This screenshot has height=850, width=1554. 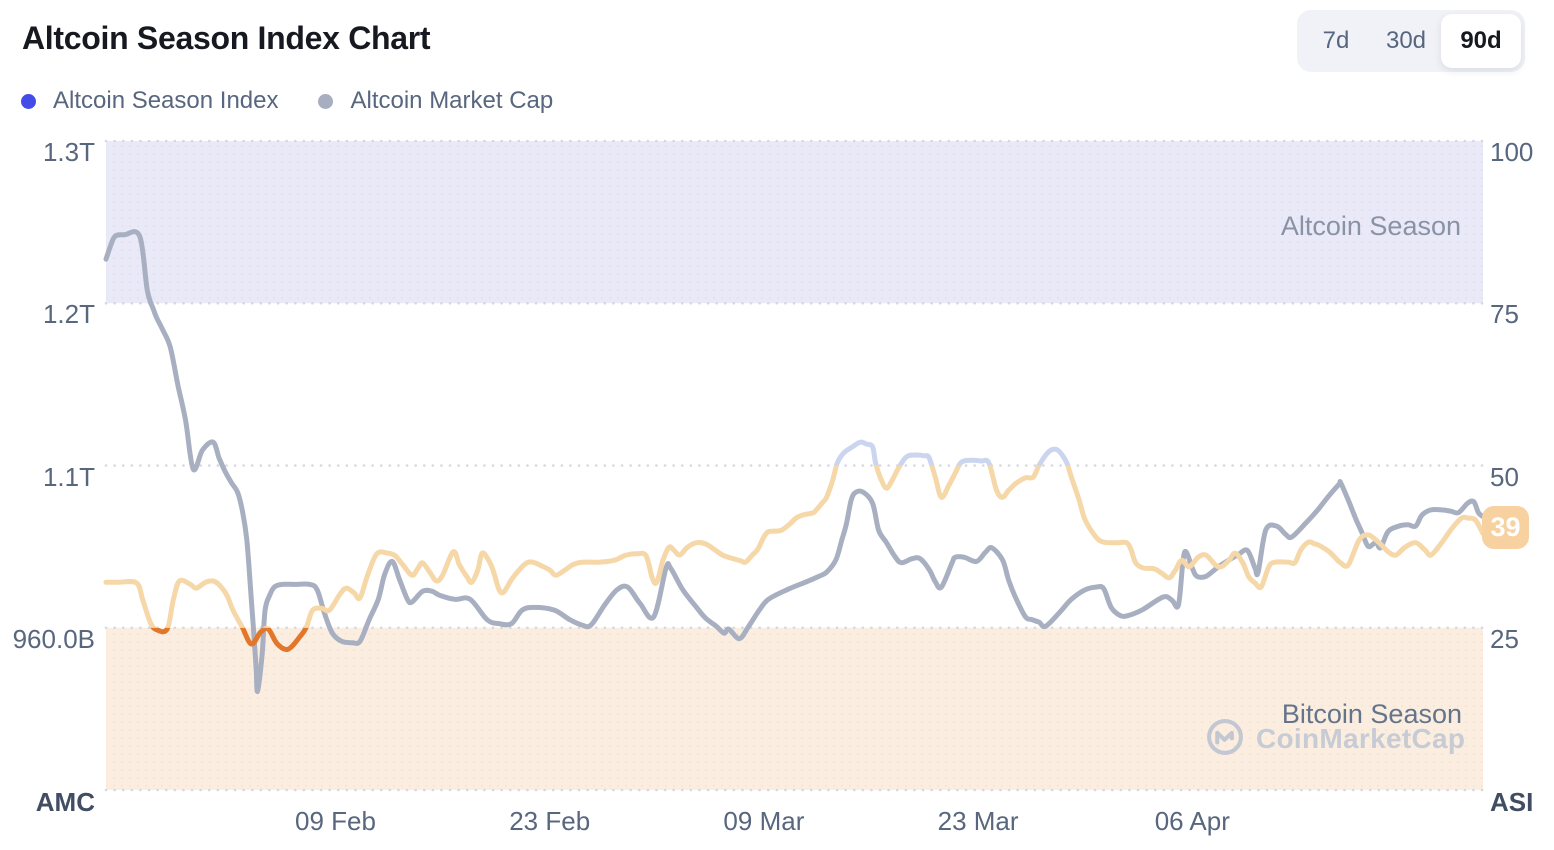 I want to click on left-axis-name: AMC, so click(x=65, y=802).